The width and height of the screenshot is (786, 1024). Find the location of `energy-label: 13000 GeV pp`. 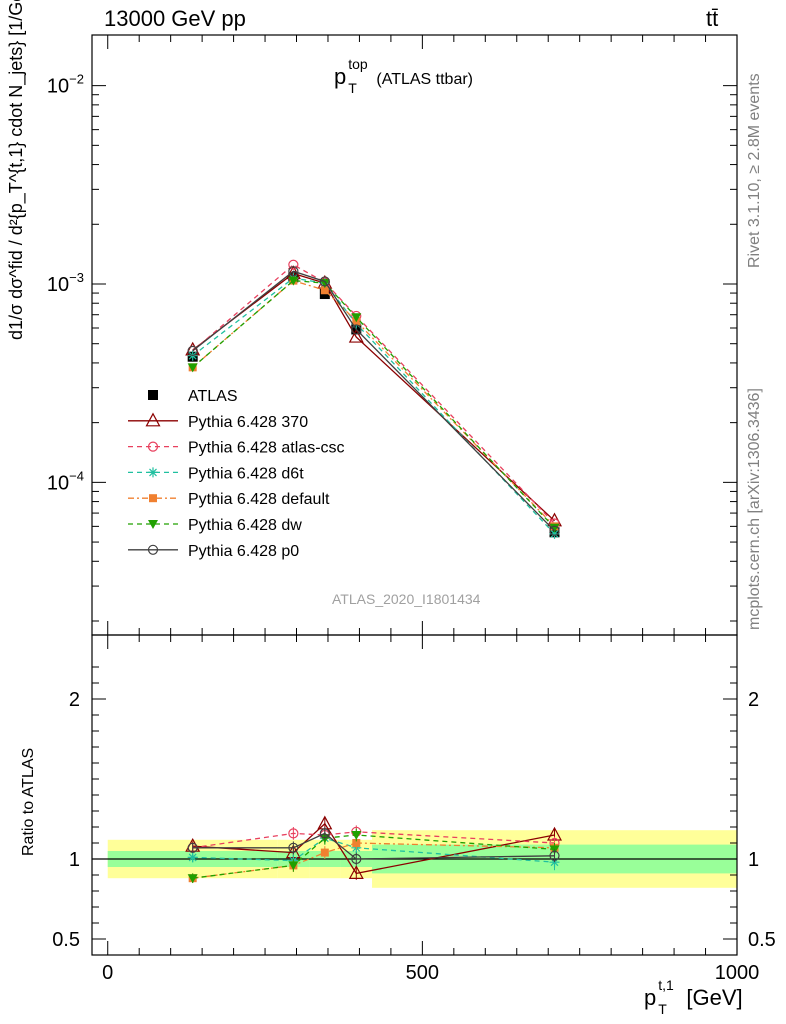

energy-label: 13000 GeV pp is located at coordinates (175, 18).